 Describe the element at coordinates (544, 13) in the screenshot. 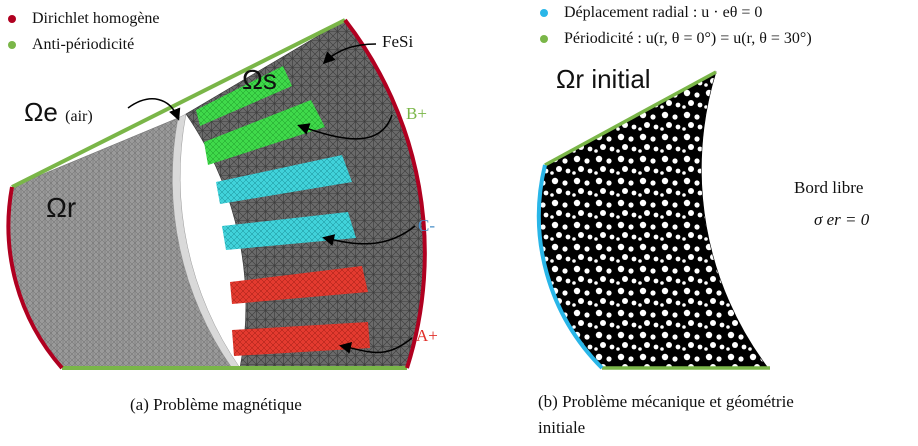

I see `legend-dot-blue-icon` at that location.